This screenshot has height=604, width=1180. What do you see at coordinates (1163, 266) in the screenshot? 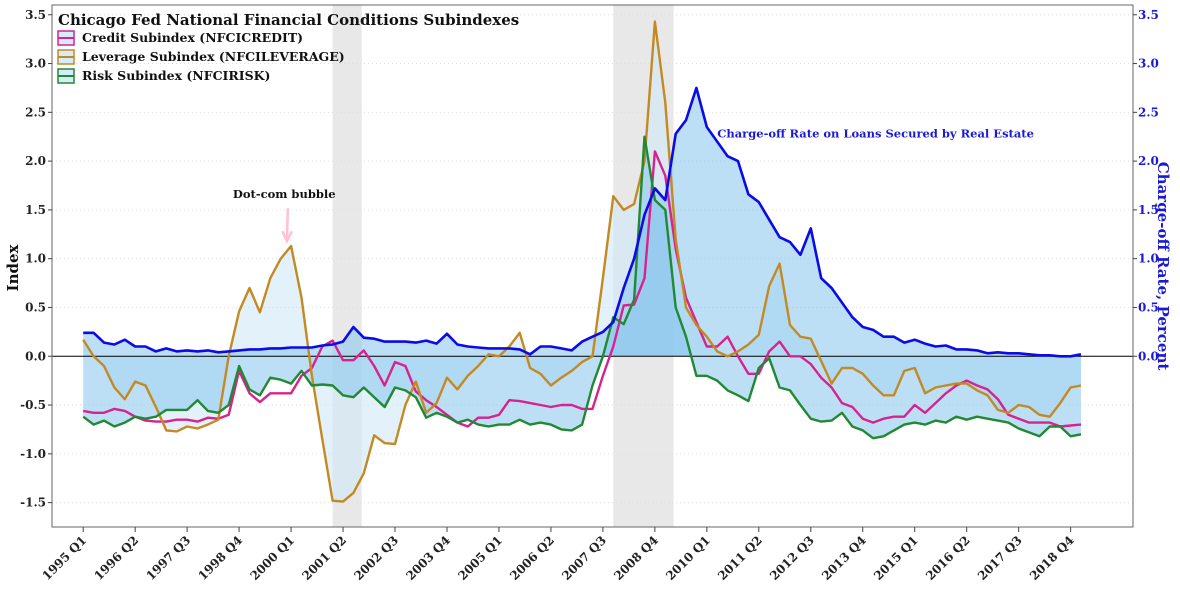
I see `y-axis-label-right: Charge-off Rate, Percent` at bounding box center [1163, 266].